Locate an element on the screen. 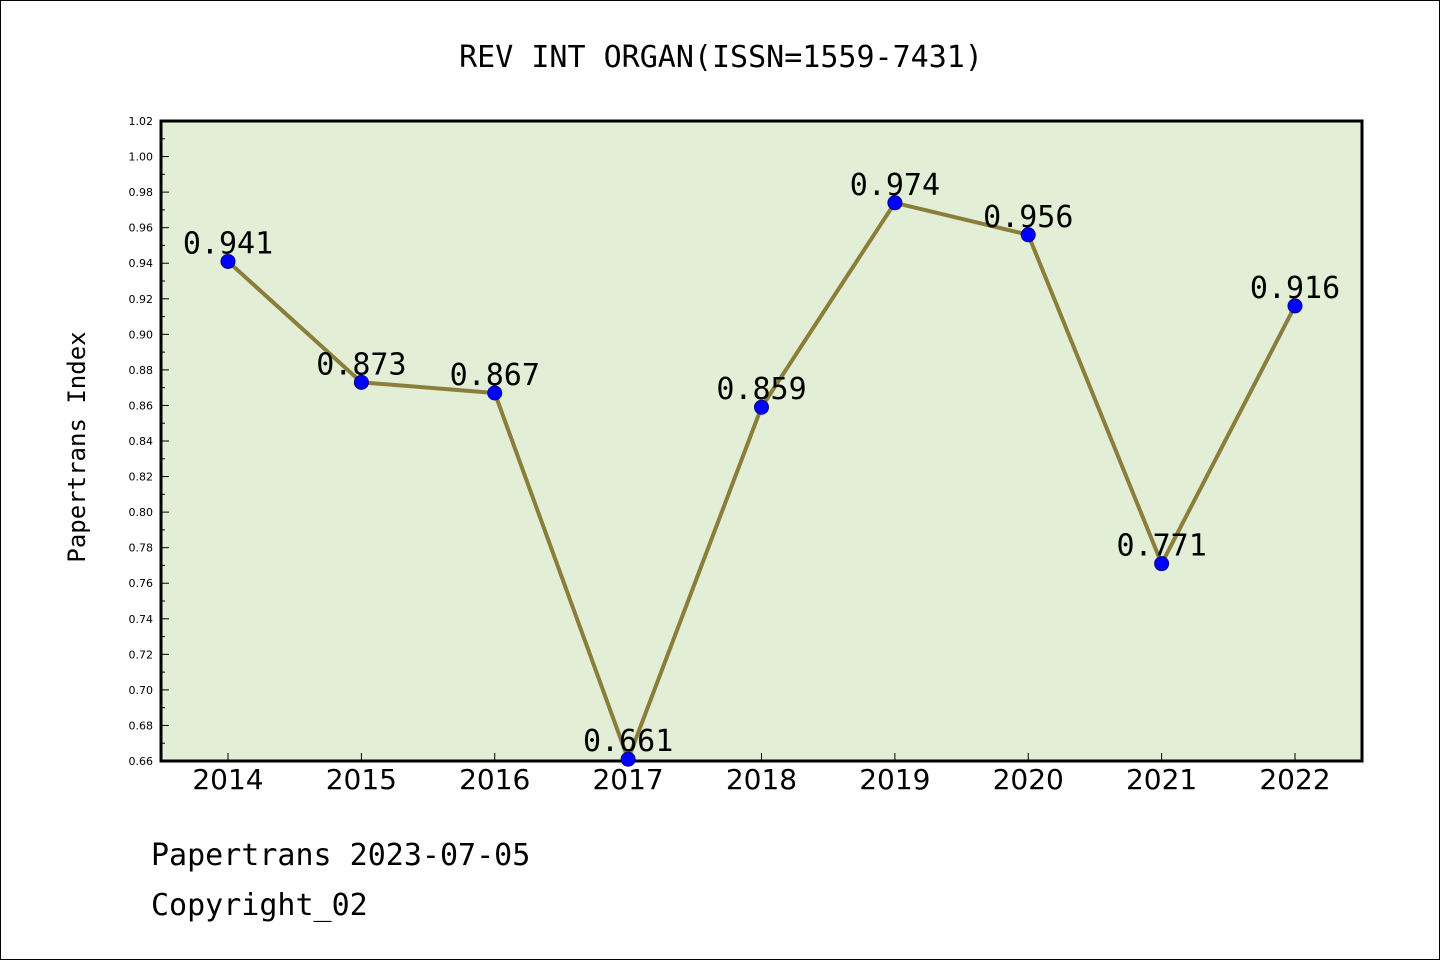 Image resolution: width=1440 pixels, height=961 pixels. x-tick-label: 2021 is located at coordinates (1161, 779).